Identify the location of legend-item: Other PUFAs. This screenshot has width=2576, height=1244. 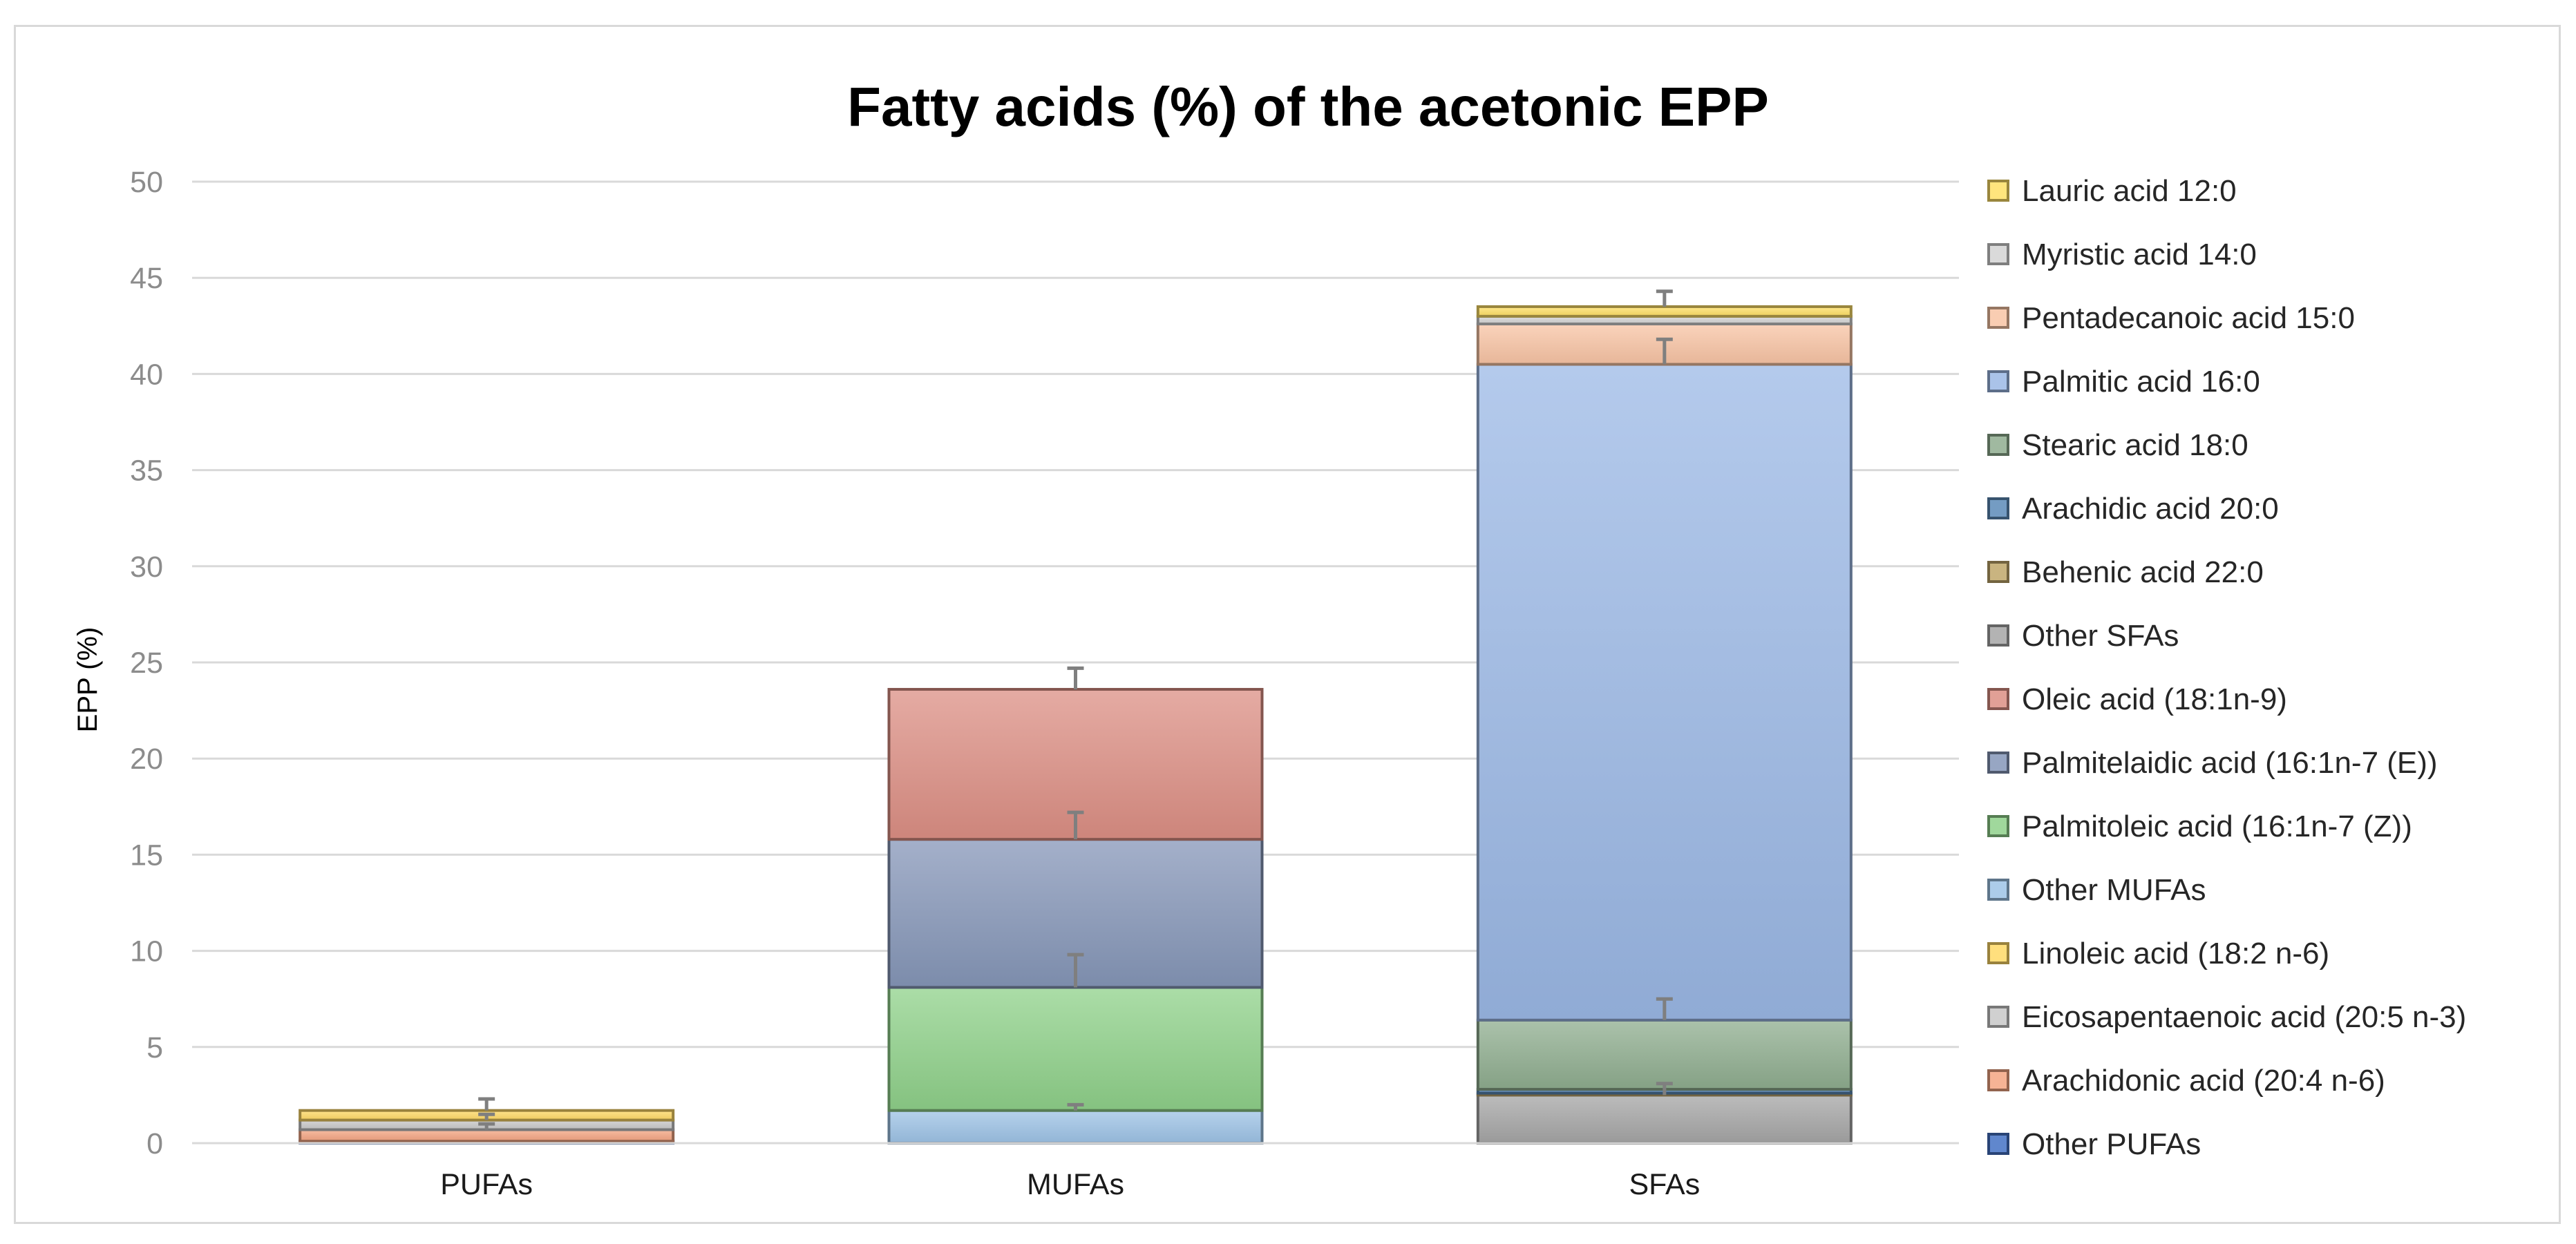
(2094, 1144).